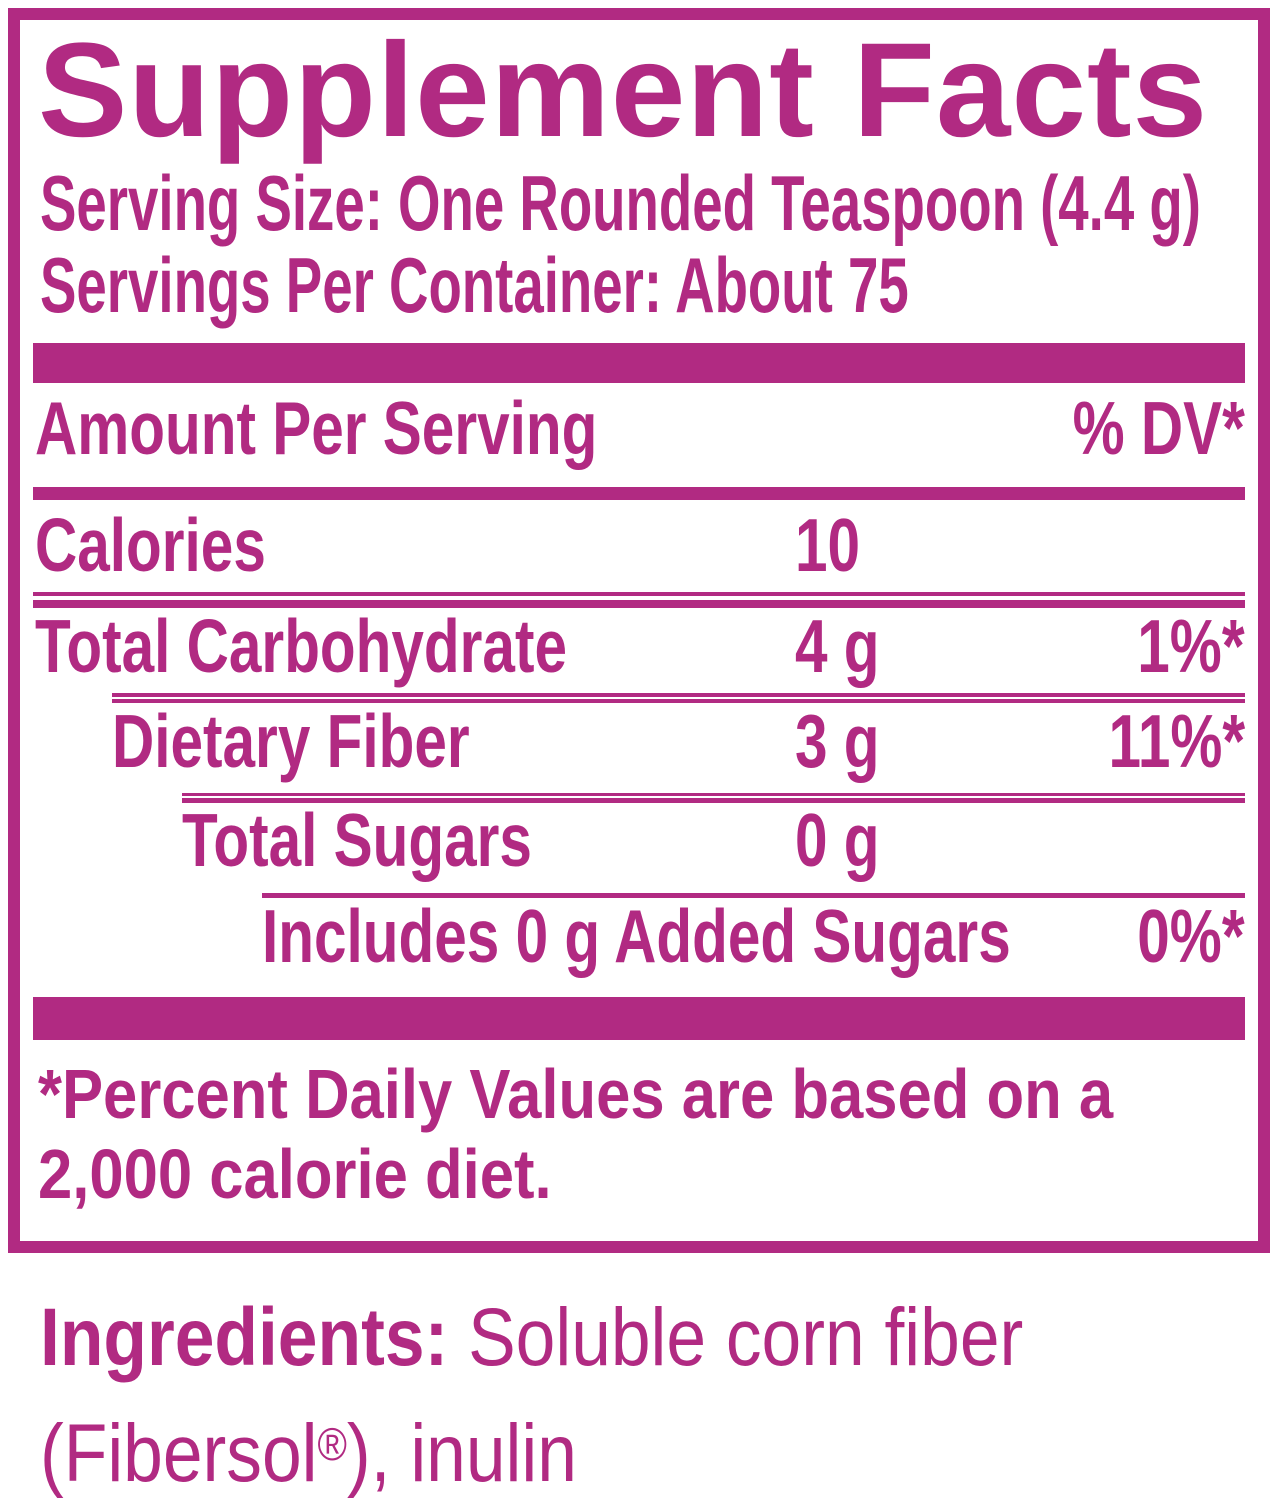  Describe the element at coordinates (678, 695) in the screenshot. I see `separator-dietary-fiber-top` at that location.